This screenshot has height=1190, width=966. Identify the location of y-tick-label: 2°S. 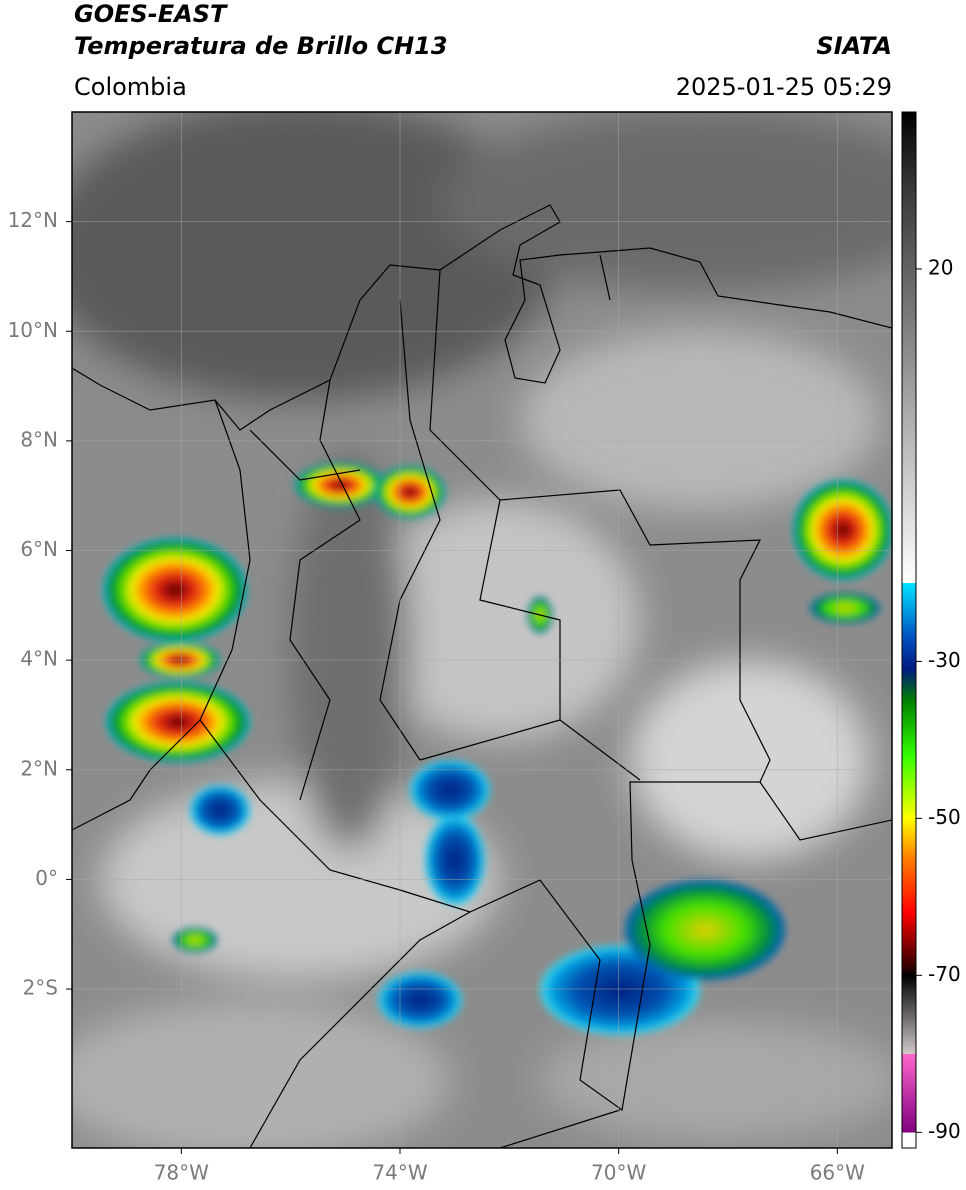
(40, 988).